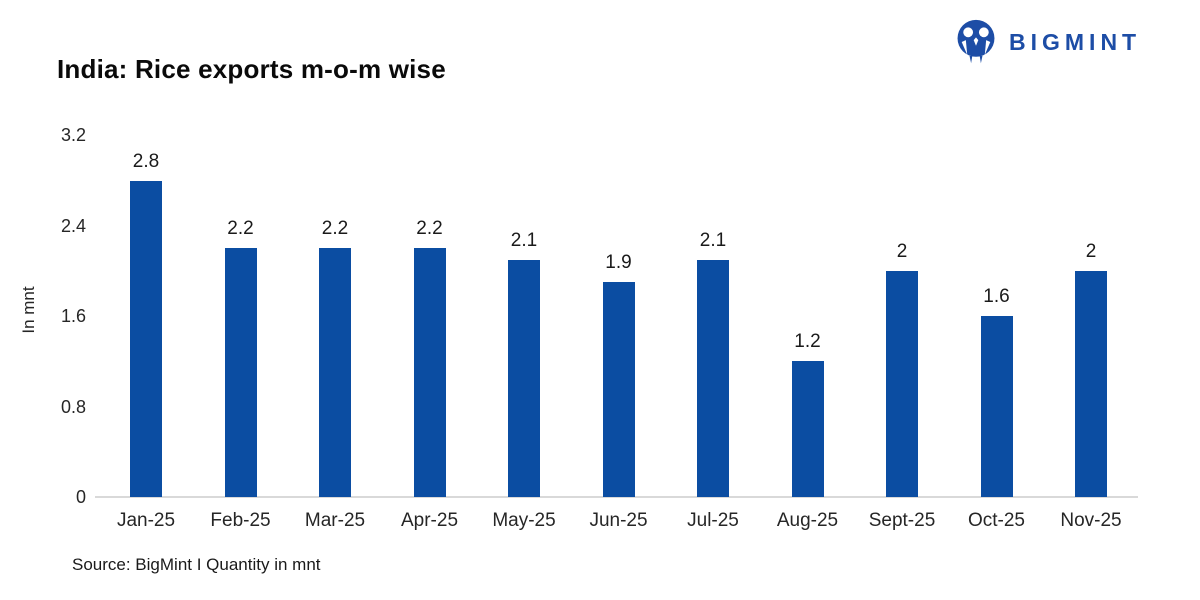 The image size is (1200, 600). What do you see at coordinates (240, 520) in the screenshot?
I see `x-tick-label: Feb-25` at bounding box center [240, 520].